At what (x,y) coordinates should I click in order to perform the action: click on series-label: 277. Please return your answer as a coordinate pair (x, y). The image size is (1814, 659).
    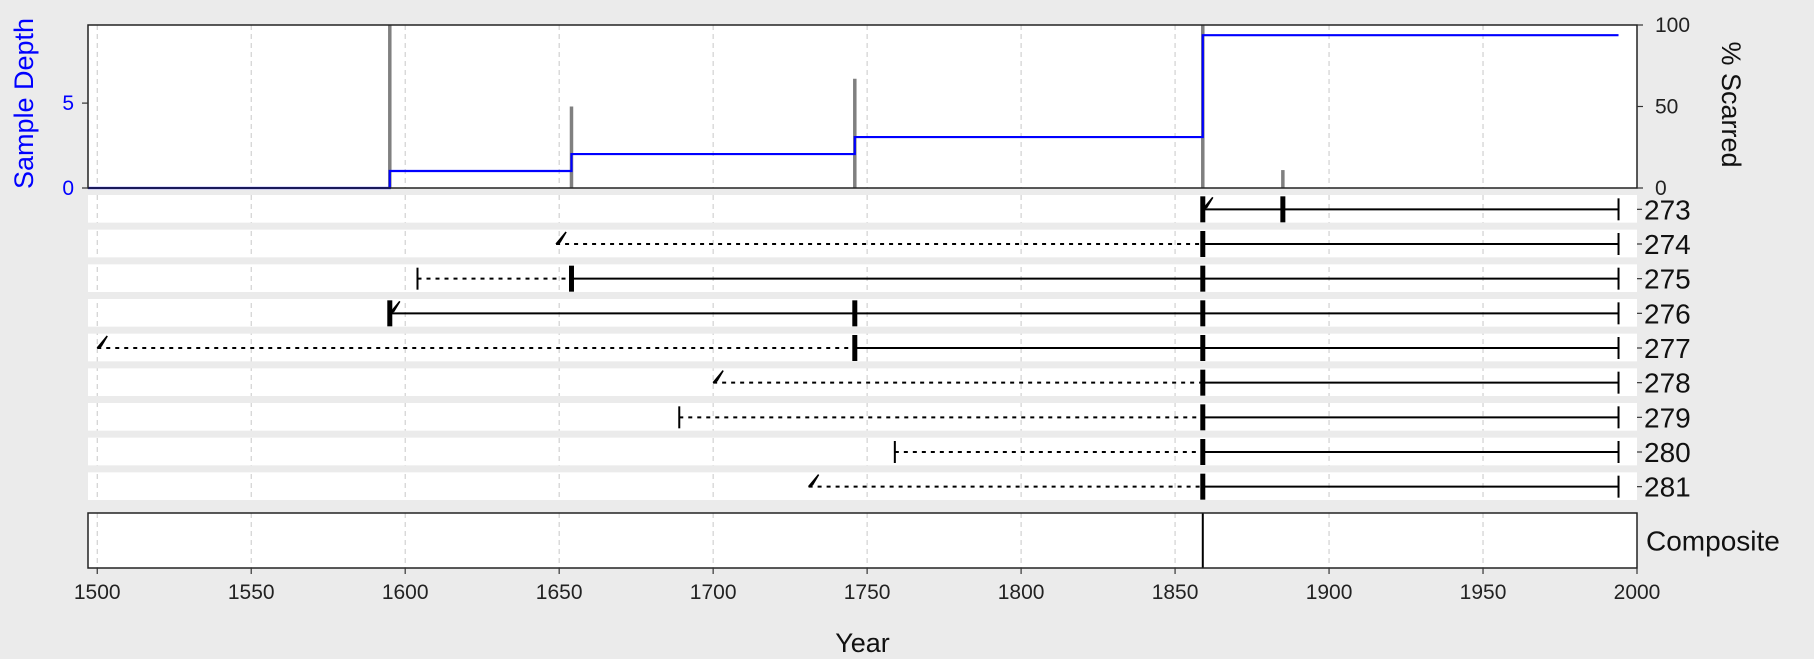
    Looking at the image, I should click on (1667, 348).